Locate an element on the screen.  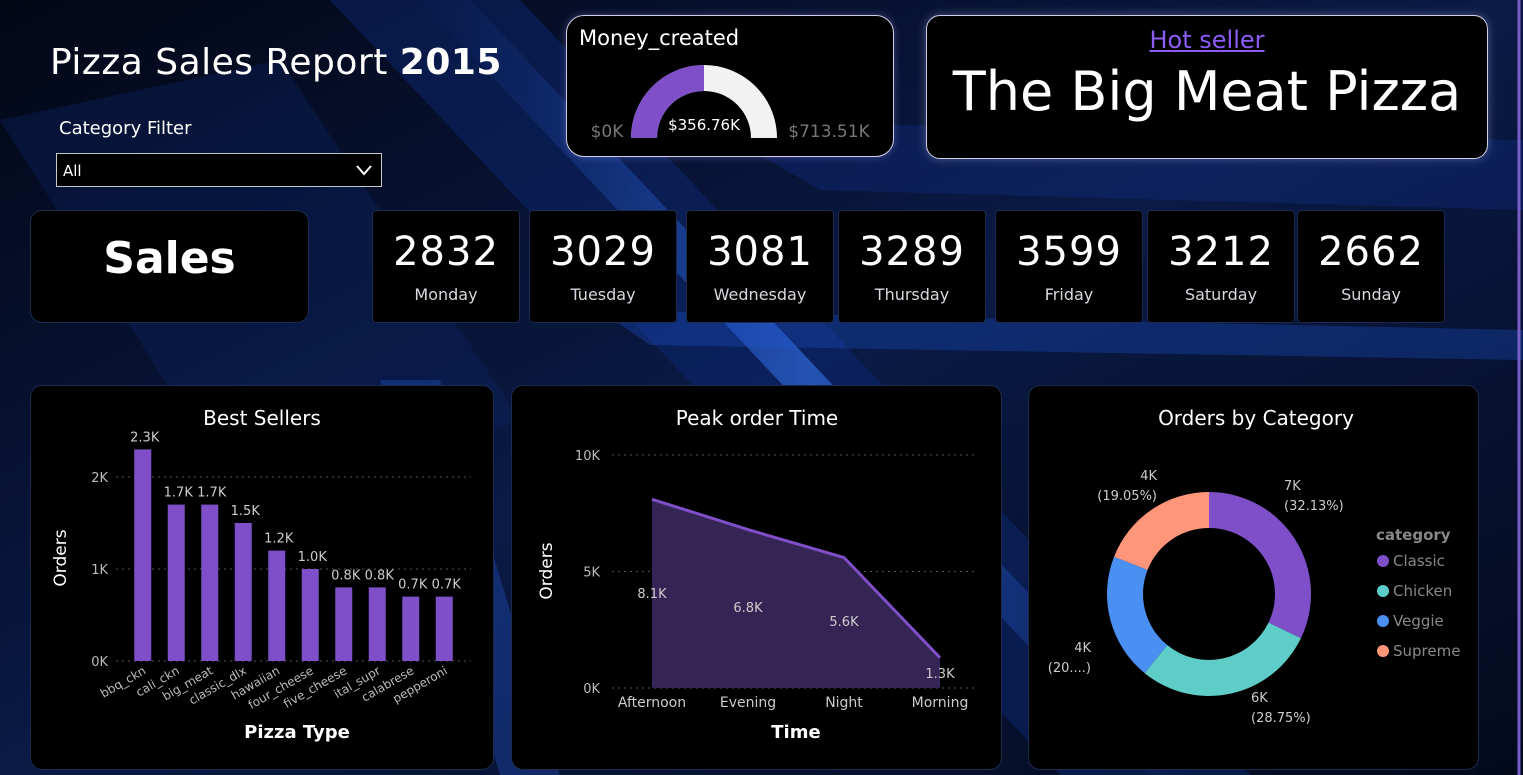
day-sales-value: 3599 is located at coordinates (1069, 252).